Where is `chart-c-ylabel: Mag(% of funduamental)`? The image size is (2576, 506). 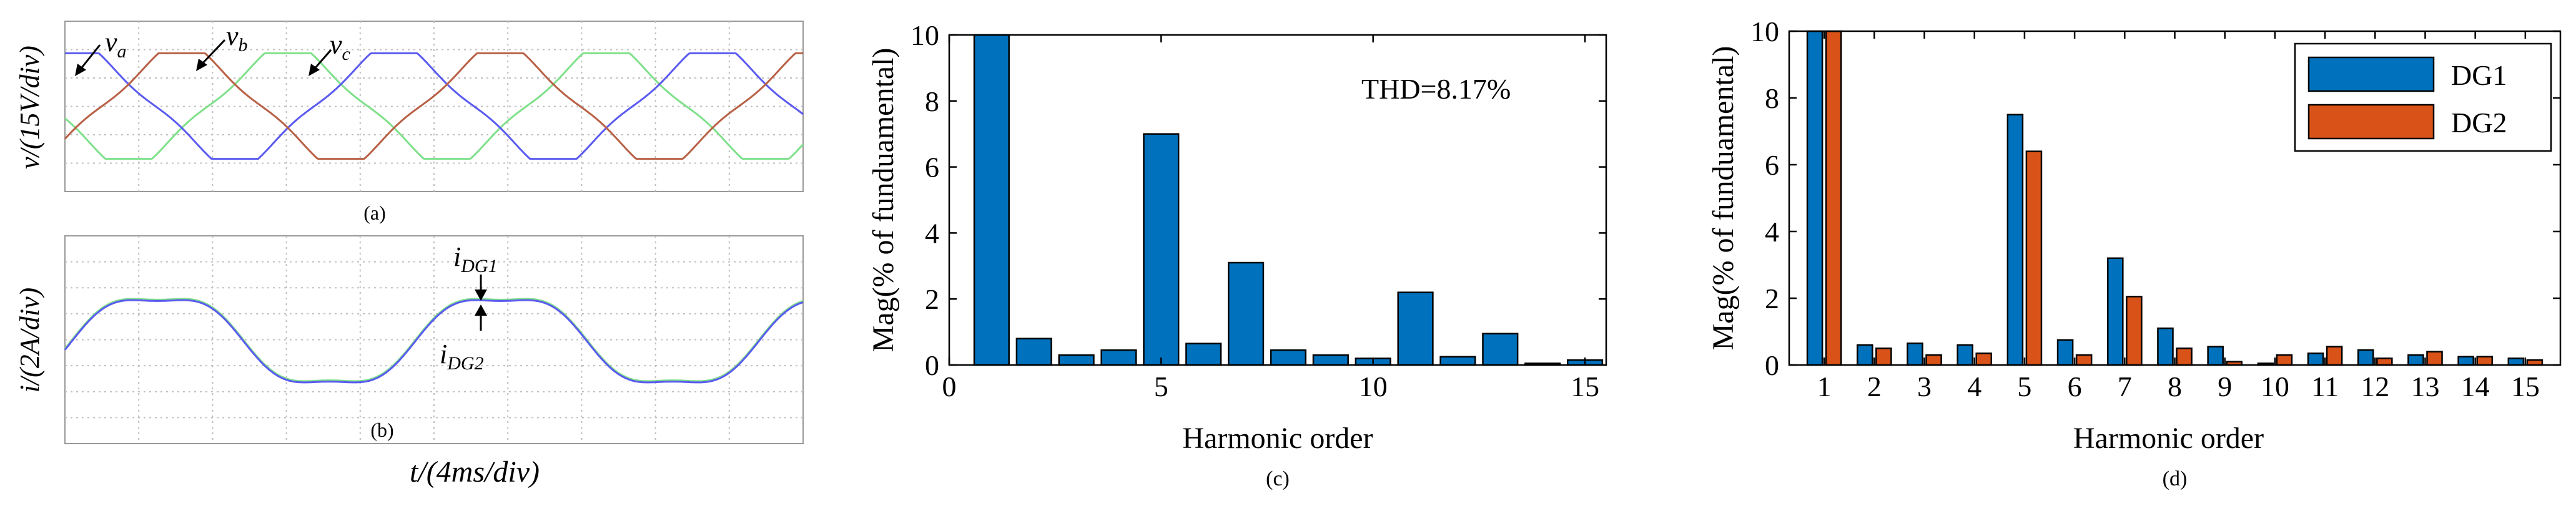
chart-c-ylabel: Mag(% of funduamental) is located at coordinates (883, 200).